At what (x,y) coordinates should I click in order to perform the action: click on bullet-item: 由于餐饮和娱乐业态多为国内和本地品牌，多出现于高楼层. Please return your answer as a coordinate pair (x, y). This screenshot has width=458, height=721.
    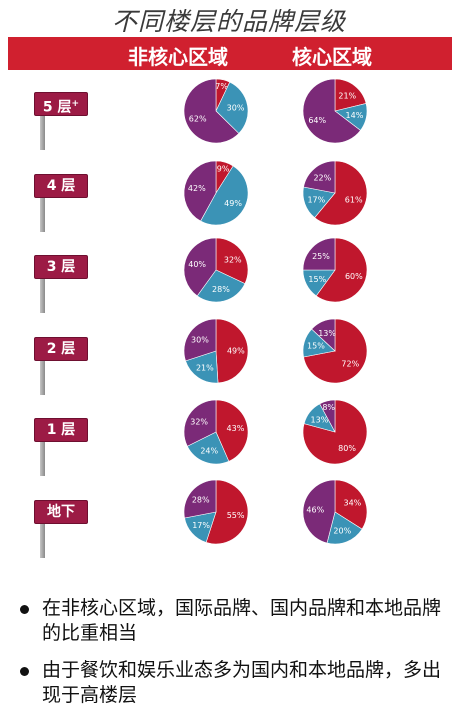
    Looking at the image, I should click on (229, 683).